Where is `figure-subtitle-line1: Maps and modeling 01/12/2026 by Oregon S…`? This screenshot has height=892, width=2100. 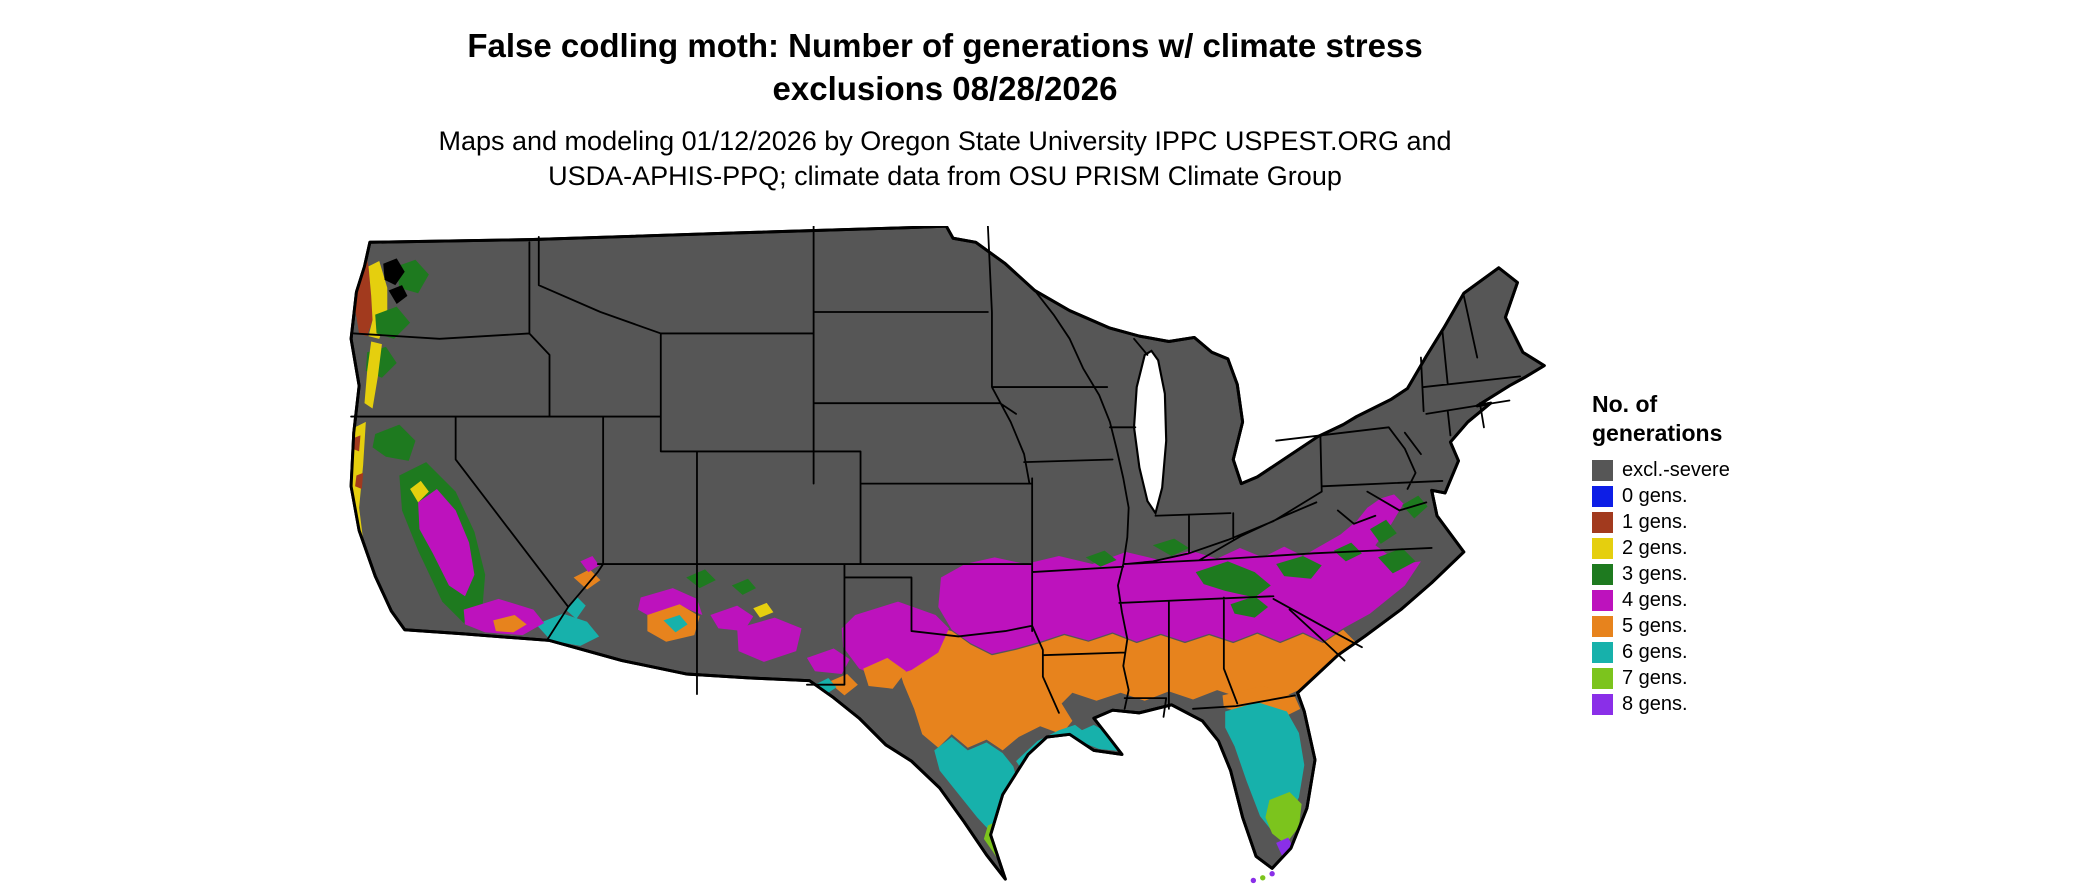
figure-subtitle-line1: Maps and modeling 01/12/2026 by Oregon S… is located at coordinates (945, 141).